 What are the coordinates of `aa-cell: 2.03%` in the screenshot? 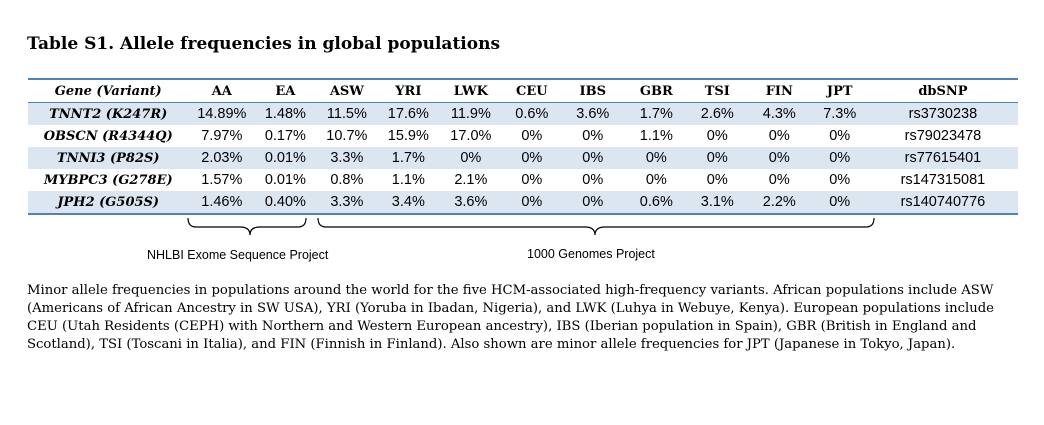 It's located at (222, 158).